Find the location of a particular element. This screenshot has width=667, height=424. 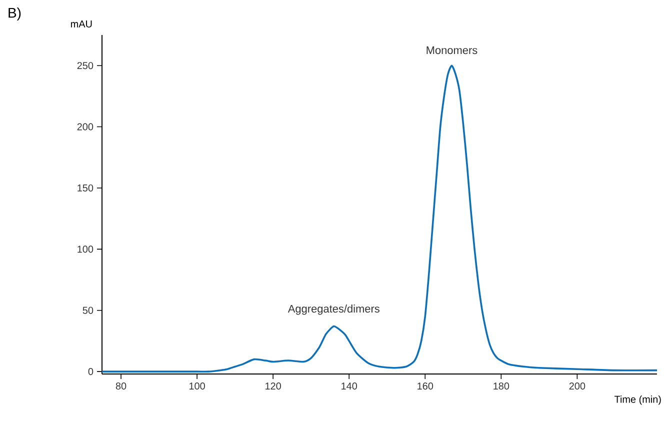

y-tick-label: 150 is located at coordinates (86, 188).